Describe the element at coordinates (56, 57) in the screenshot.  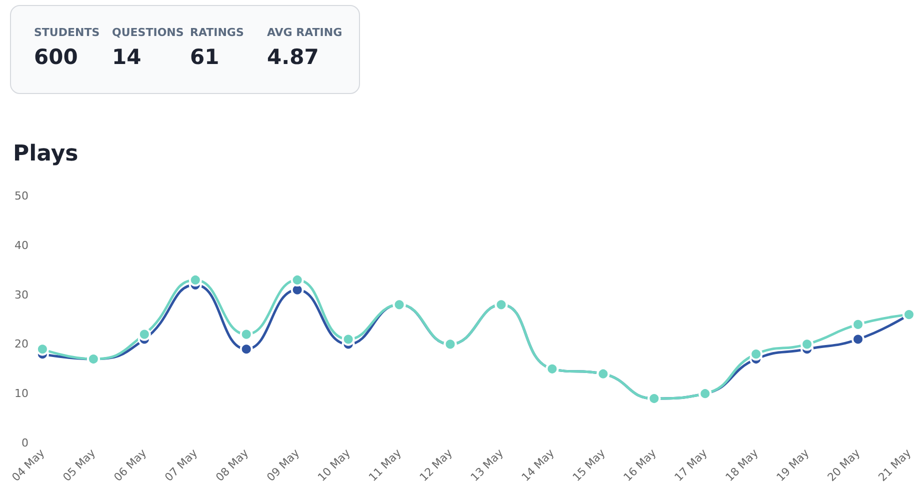
I see `data-label: 600` at that location.